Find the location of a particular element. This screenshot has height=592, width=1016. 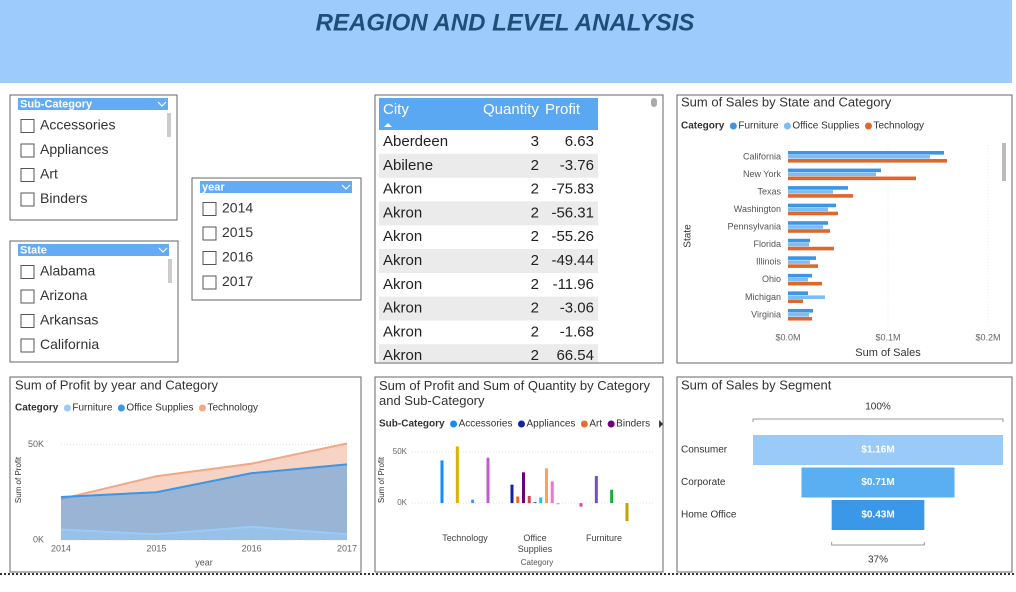

slicer-item: 2015 is located at coordinates (237, 232).